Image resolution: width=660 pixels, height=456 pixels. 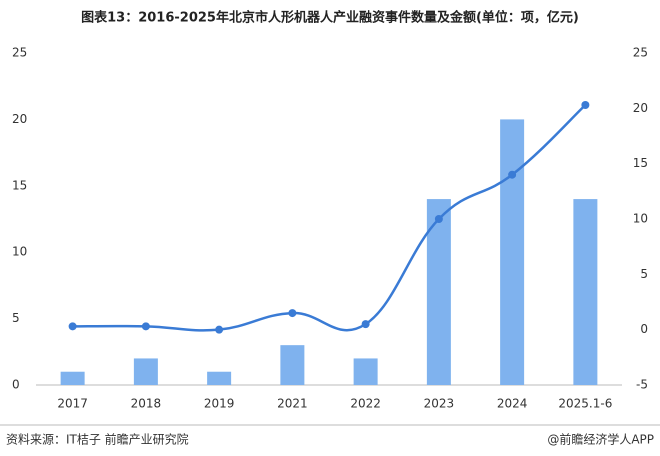 I want to click on y-tick-label: 10, so click(x=19, y=252).